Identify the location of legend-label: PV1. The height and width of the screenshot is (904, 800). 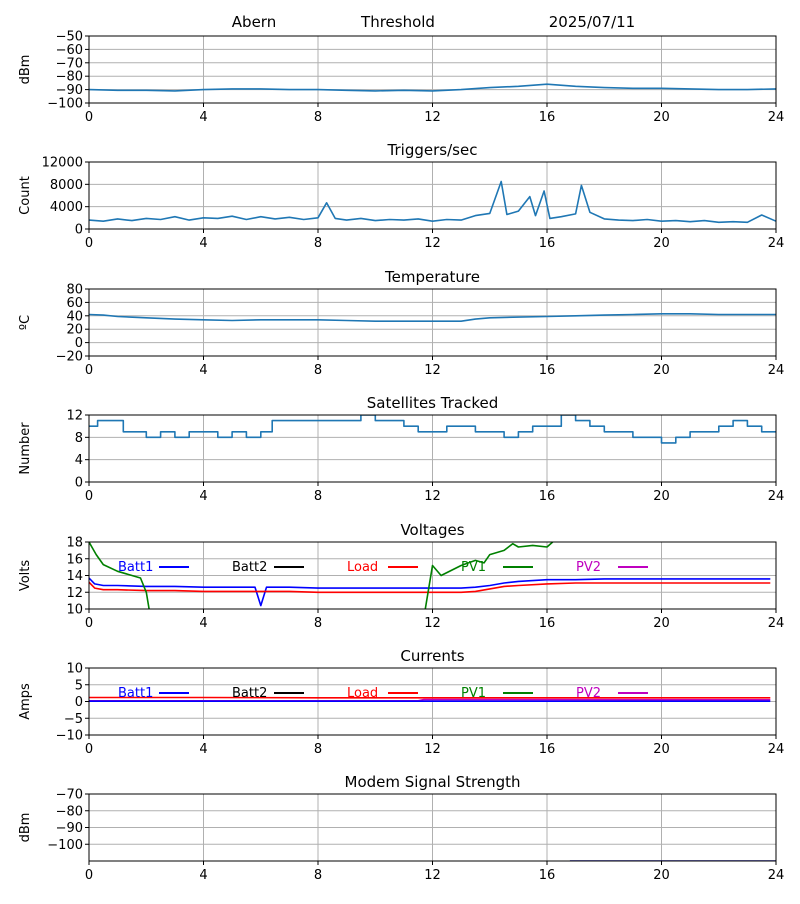
(473, 693).